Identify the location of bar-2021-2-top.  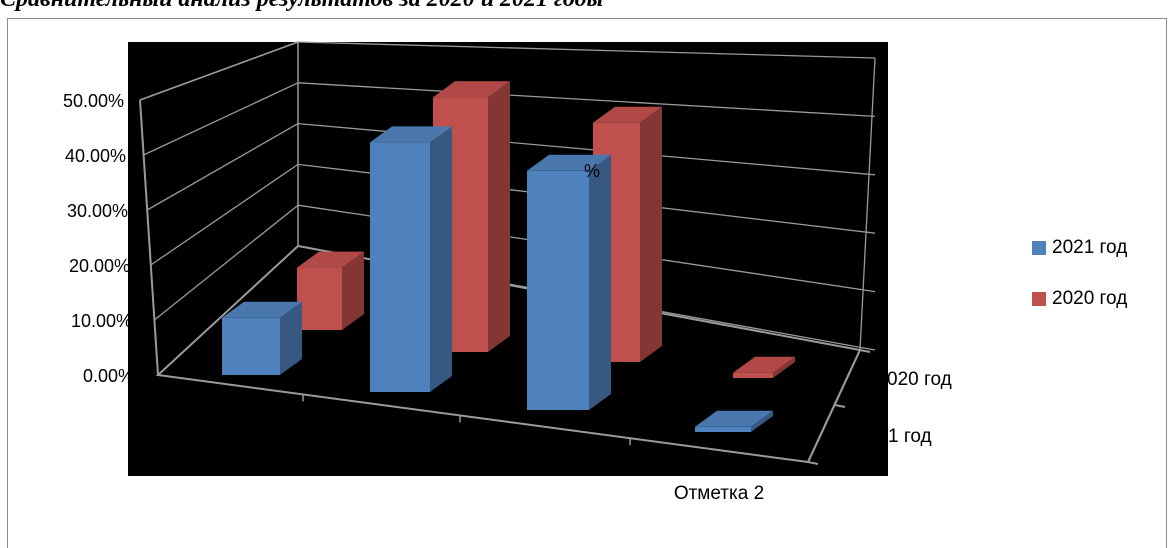
(569, 162).